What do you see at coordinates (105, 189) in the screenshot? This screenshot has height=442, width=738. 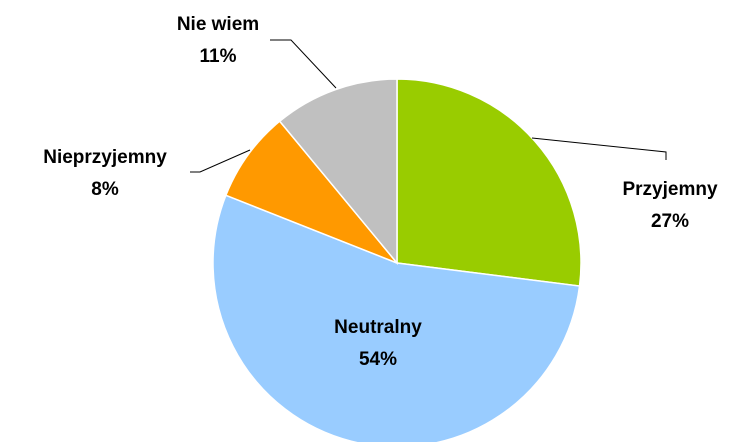 I see `slice-value-label: 8%` at bounding box center [105, 189].